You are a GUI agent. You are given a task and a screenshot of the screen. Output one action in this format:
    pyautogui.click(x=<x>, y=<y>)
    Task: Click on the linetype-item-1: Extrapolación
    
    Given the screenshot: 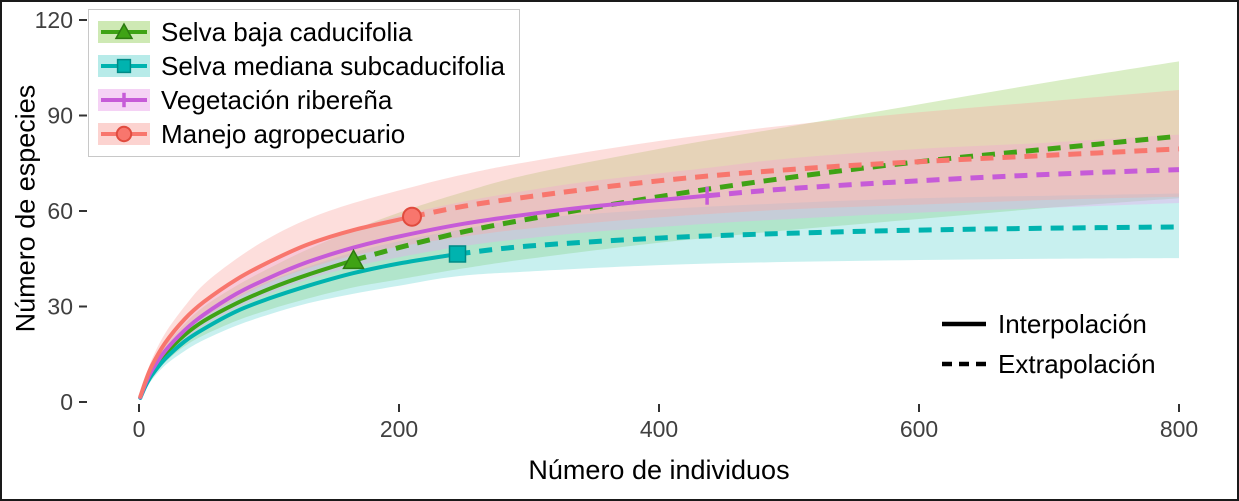 What is the action you would take?
    pyautogui.click(x=1048, y=364)
    